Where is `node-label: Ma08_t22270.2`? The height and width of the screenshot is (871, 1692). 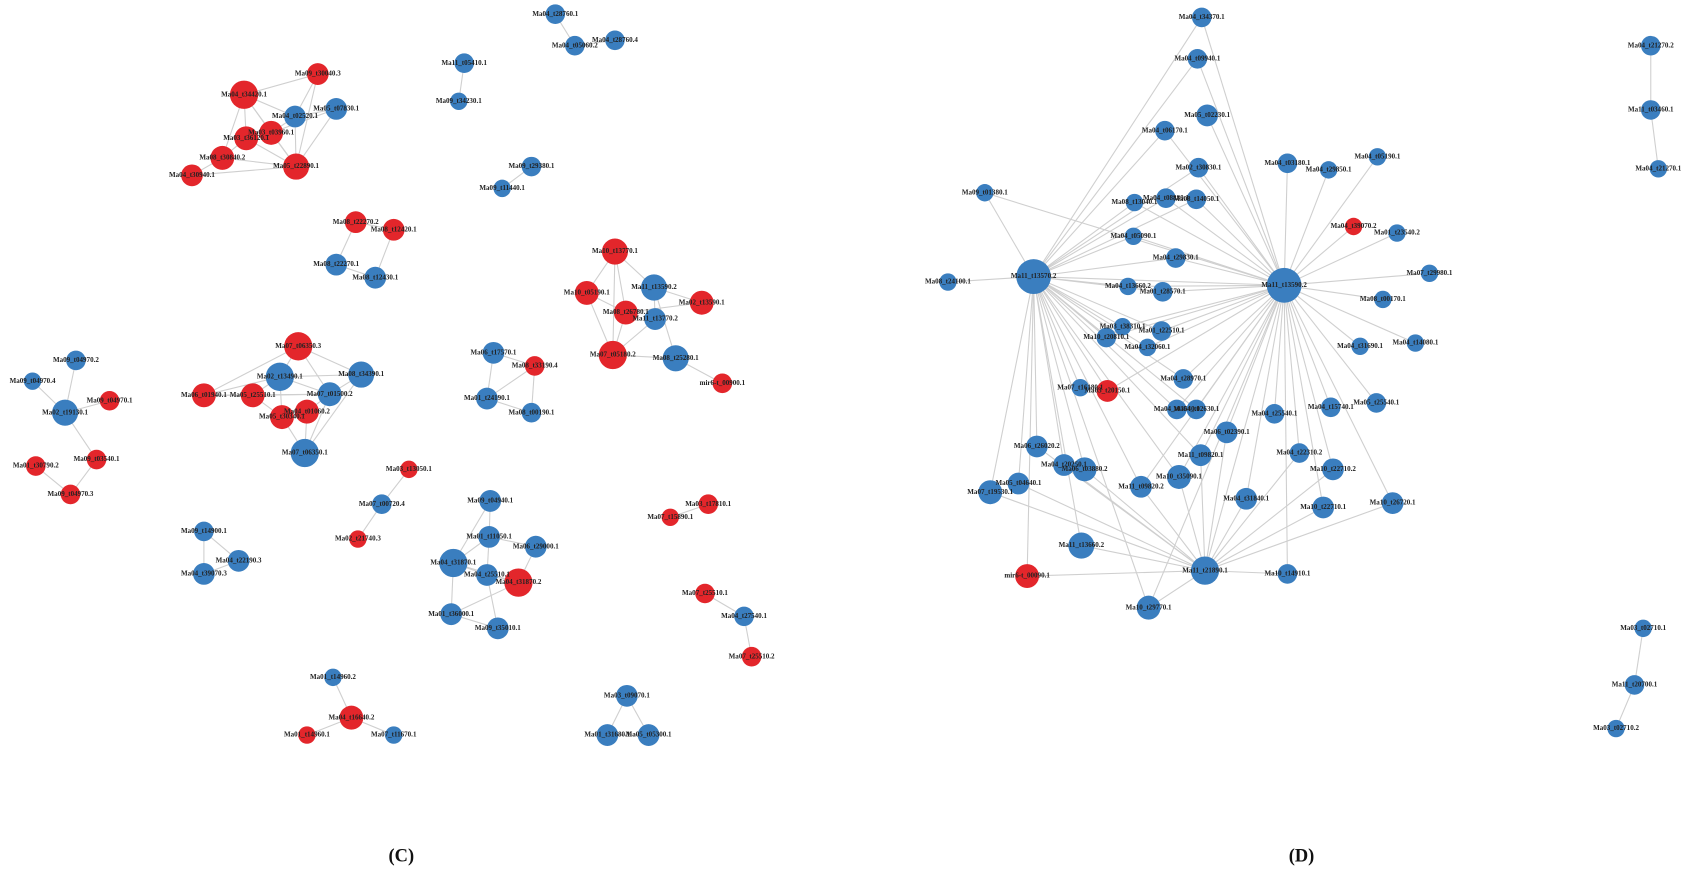 node-label: Ma08_t22270.2 is located at coordinates (356, 222).